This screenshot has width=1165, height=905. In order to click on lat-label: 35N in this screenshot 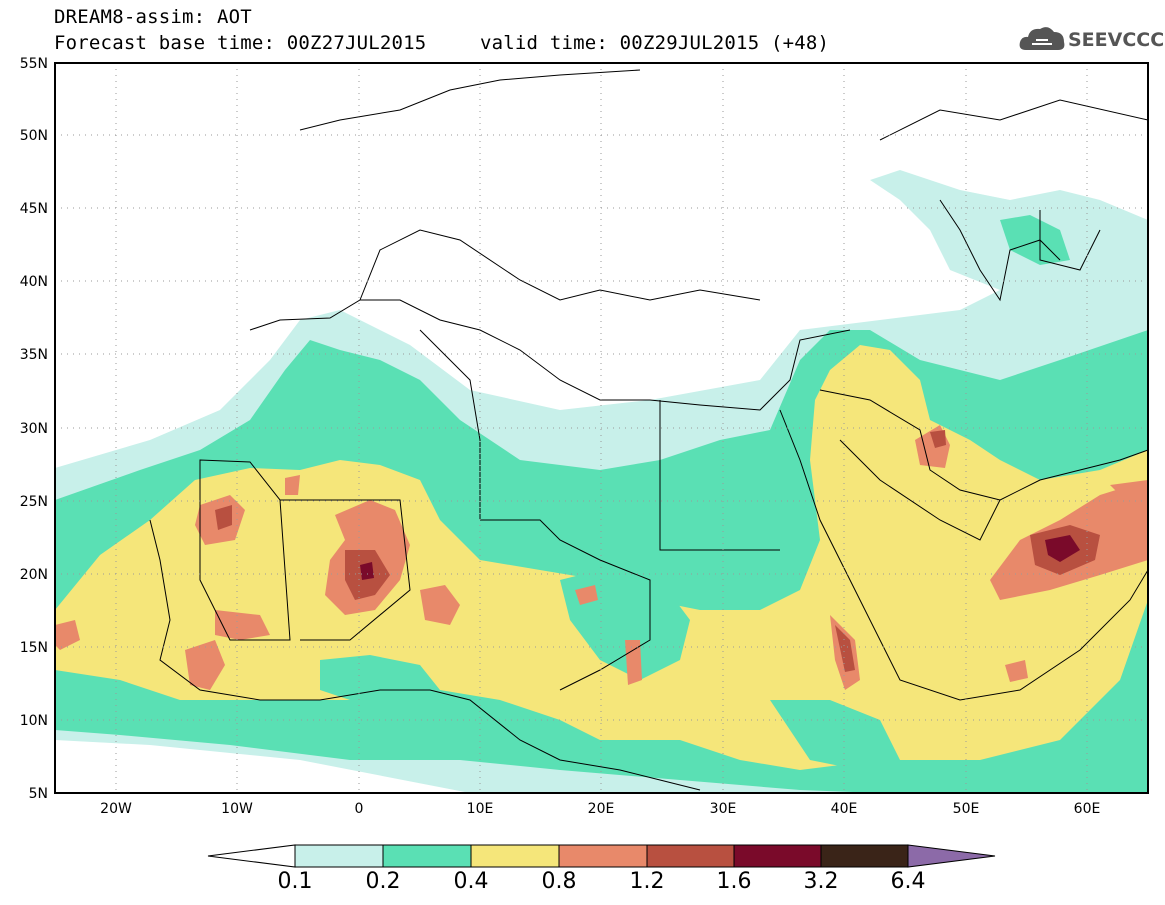, I will do `click(34, 355)`.